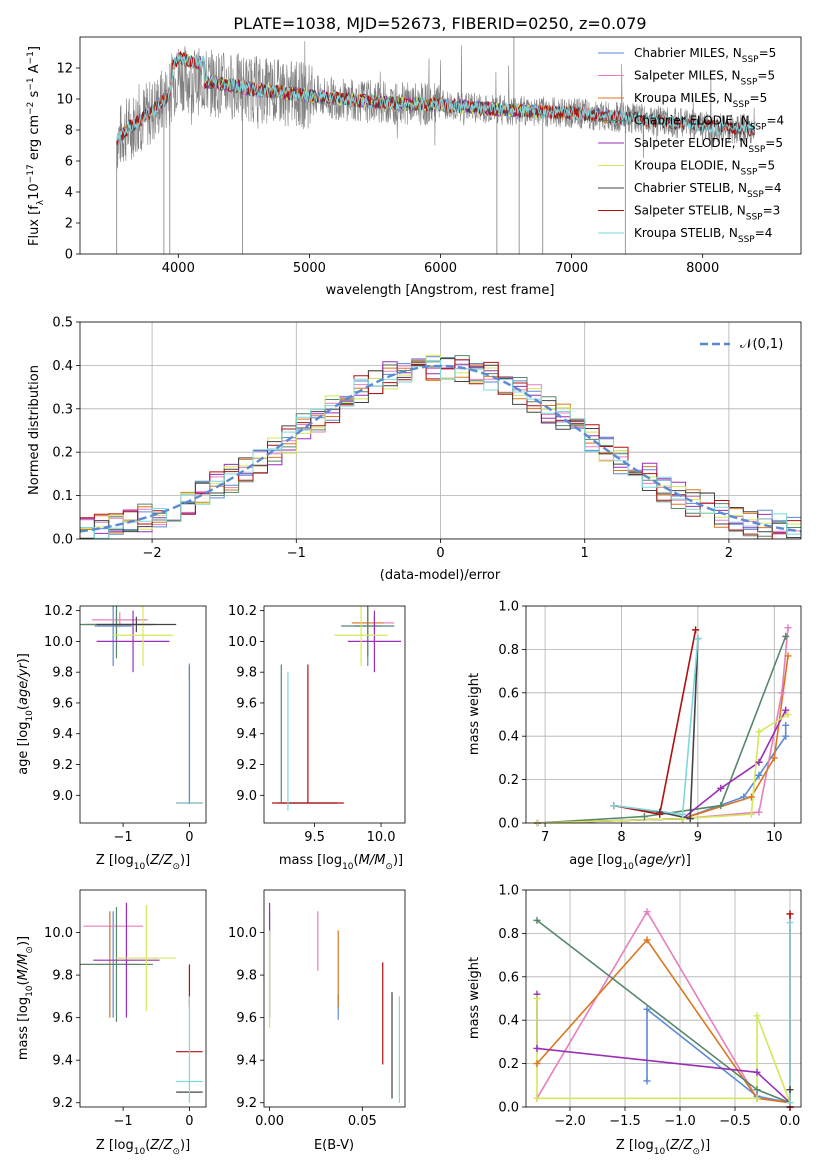  I want to click on y-tick-label: 0.4, so click(62, 366).